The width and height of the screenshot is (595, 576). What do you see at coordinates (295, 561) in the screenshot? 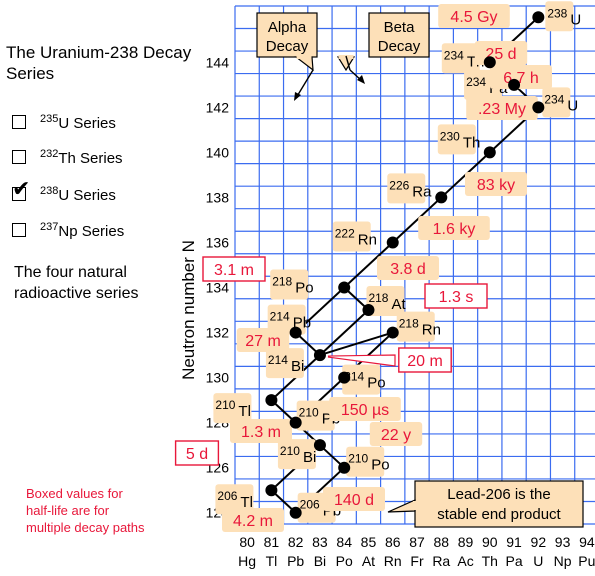
I see `element-tick-label: Pb` at bounding box center [295, 561].